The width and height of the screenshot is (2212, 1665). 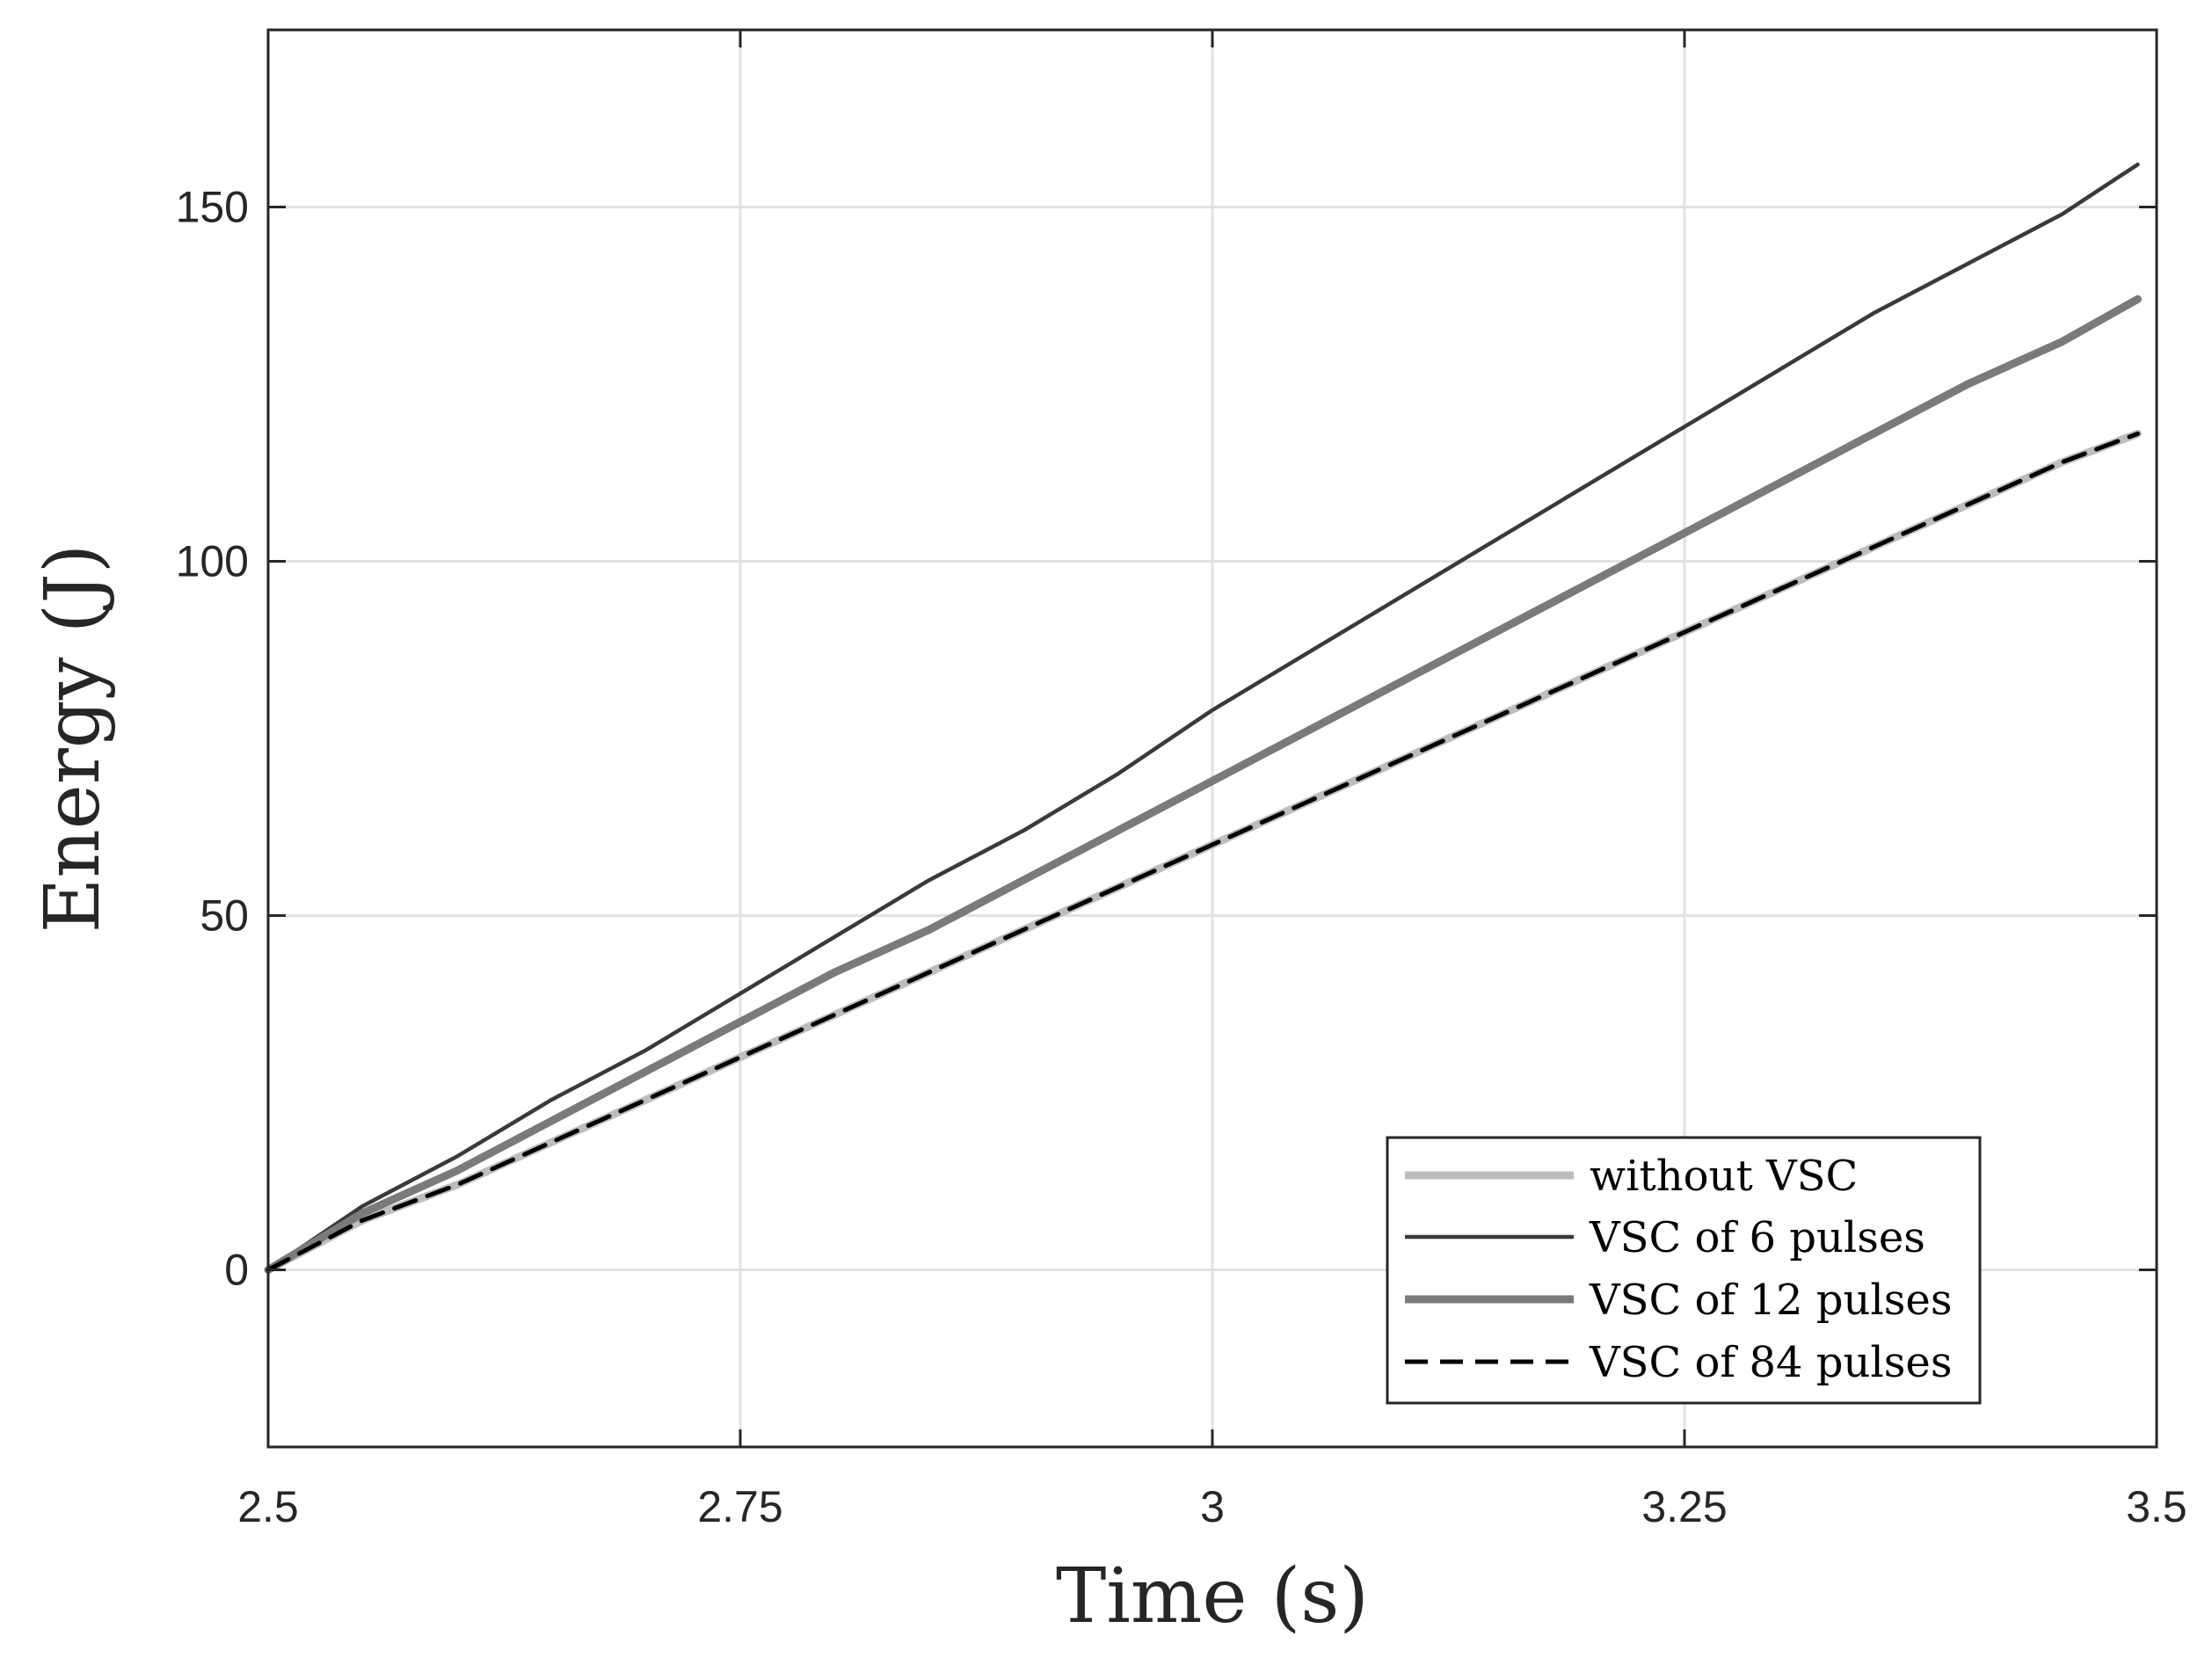 I want to click on x-tick-label: 3.25, so click(x=1684, y=1506).